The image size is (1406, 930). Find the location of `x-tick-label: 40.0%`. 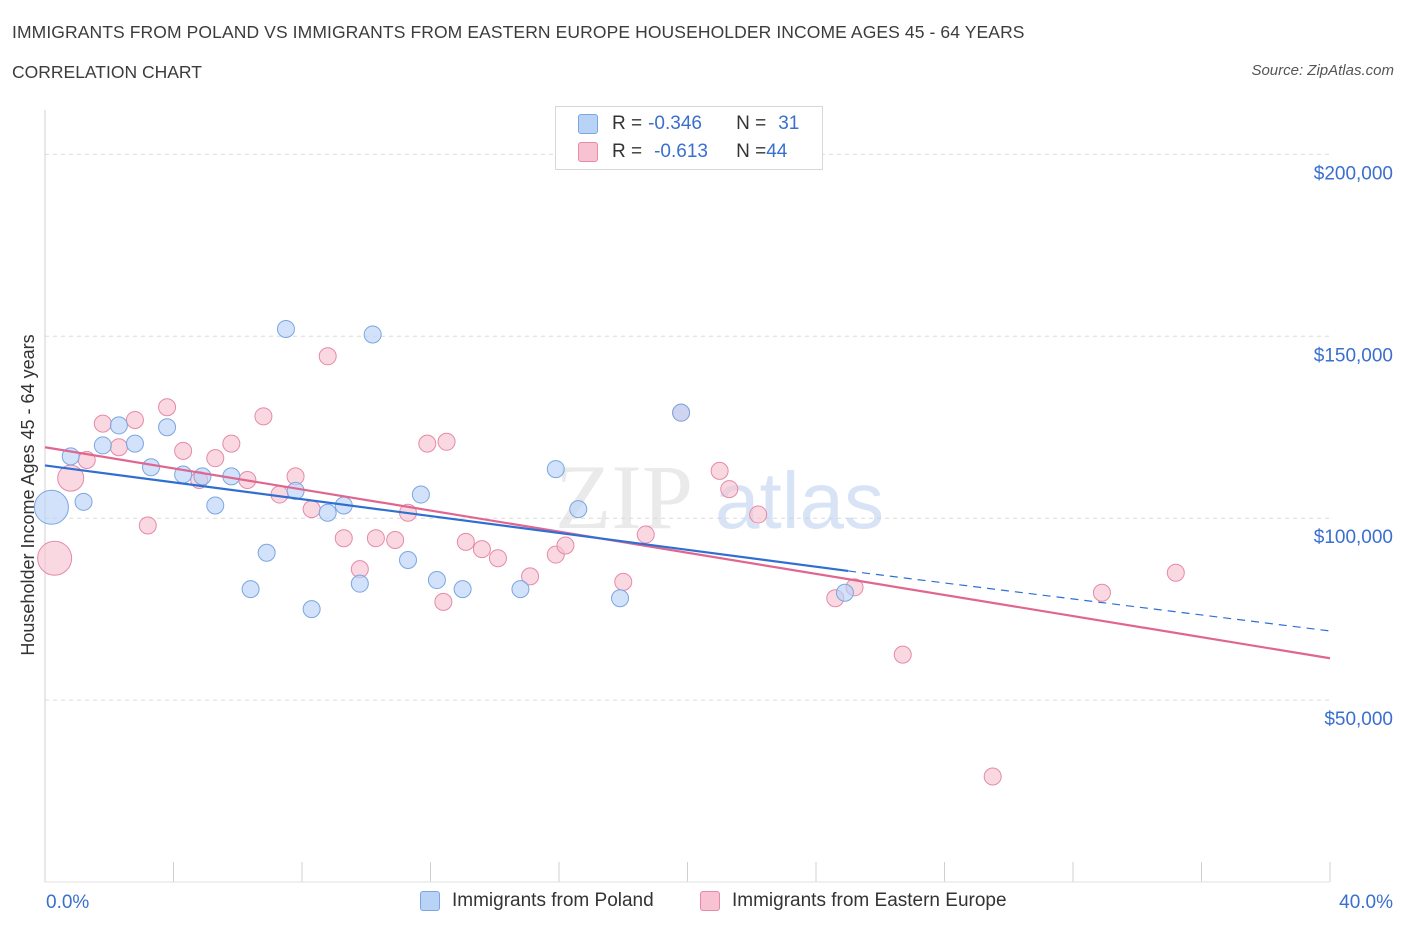

x-tick-label: 40.0% is located at coordinates (1366, 902).